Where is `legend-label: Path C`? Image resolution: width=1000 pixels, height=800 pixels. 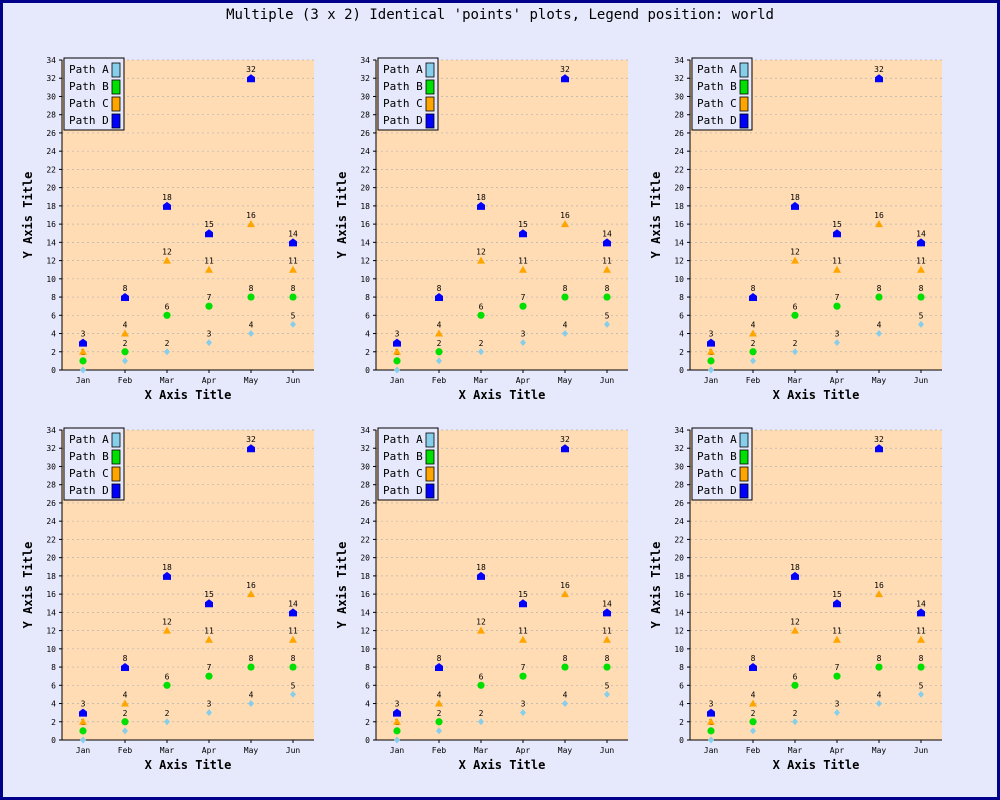
legend-label: Path C is located at coordinates (89, 473).